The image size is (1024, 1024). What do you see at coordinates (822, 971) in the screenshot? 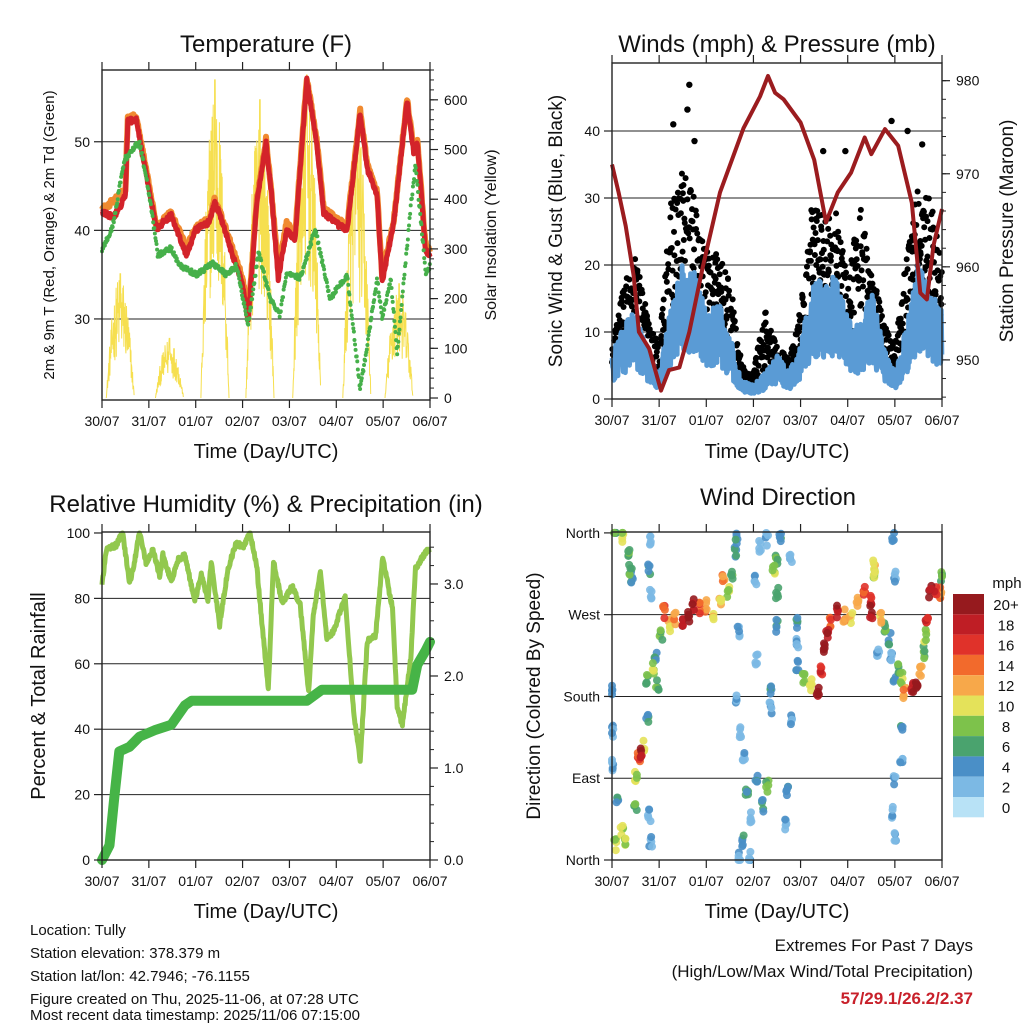
I see `extremes-subtitle: (High/Low/Max Wind/Total Precipitation)` at bounding box center [822, 971].